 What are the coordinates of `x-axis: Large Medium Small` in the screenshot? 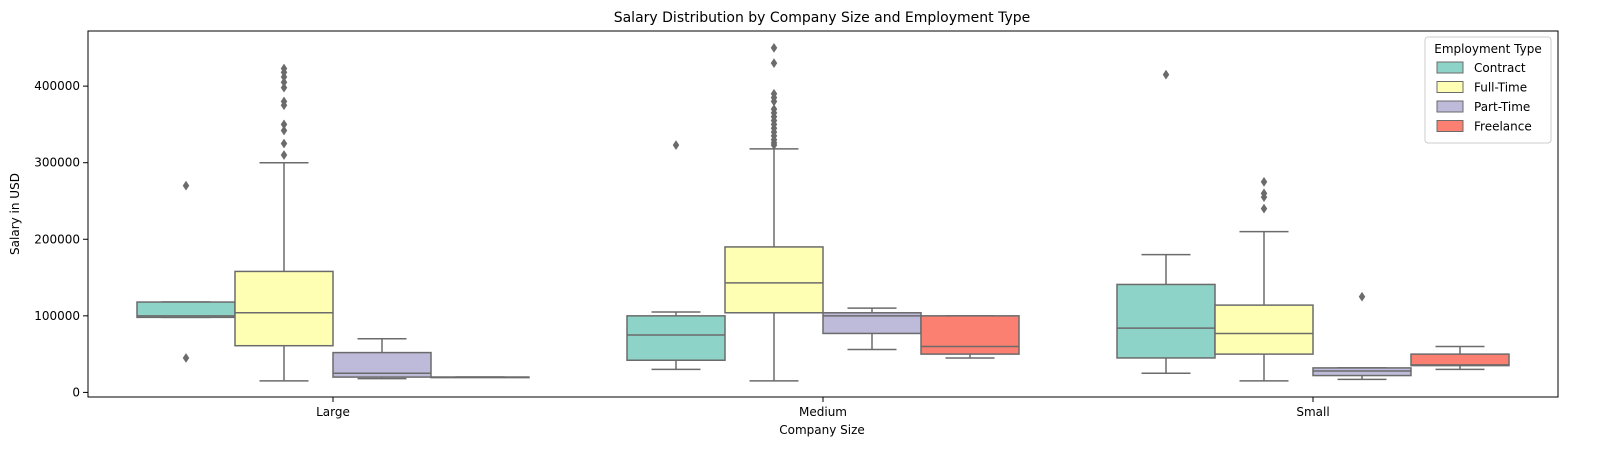 It's located at (823, 408).